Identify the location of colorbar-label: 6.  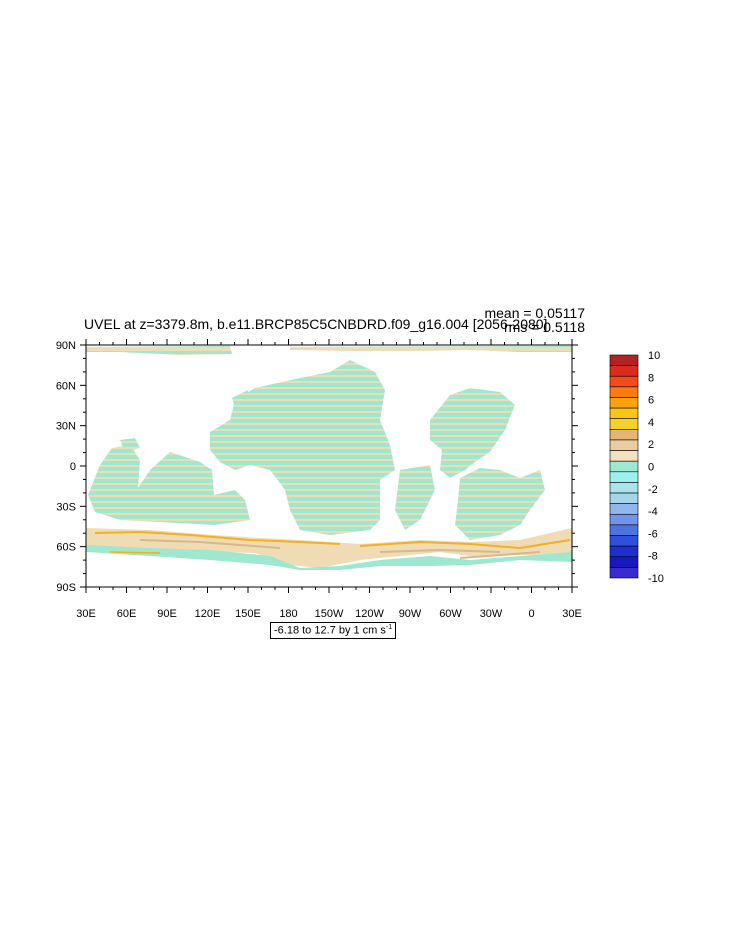
(651, 401).